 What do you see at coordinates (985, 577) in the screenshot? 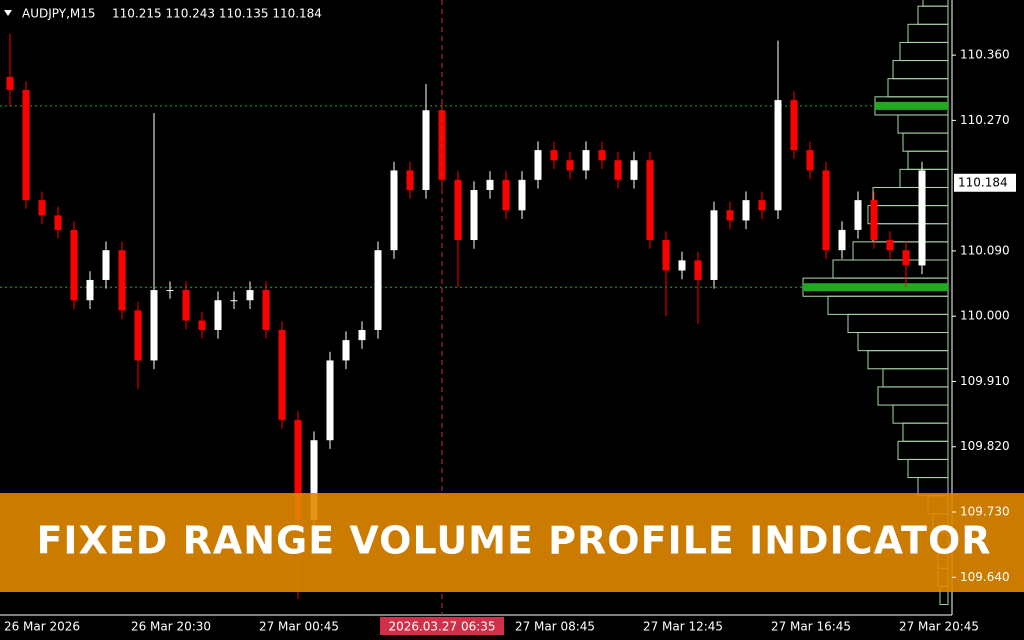
I see `y-tick-label: 109.640` at bounding box center [985, 577].